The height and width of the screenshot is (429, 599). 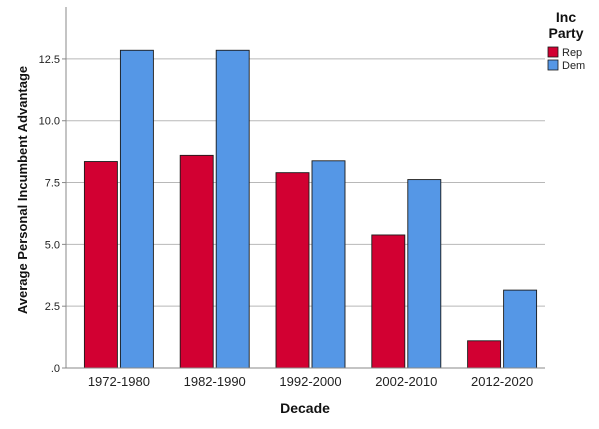 What do you see at coordinates (52, 245) in the screenshot?
I see `y-tick-label: 5.0` at bounding box center [52, 245].